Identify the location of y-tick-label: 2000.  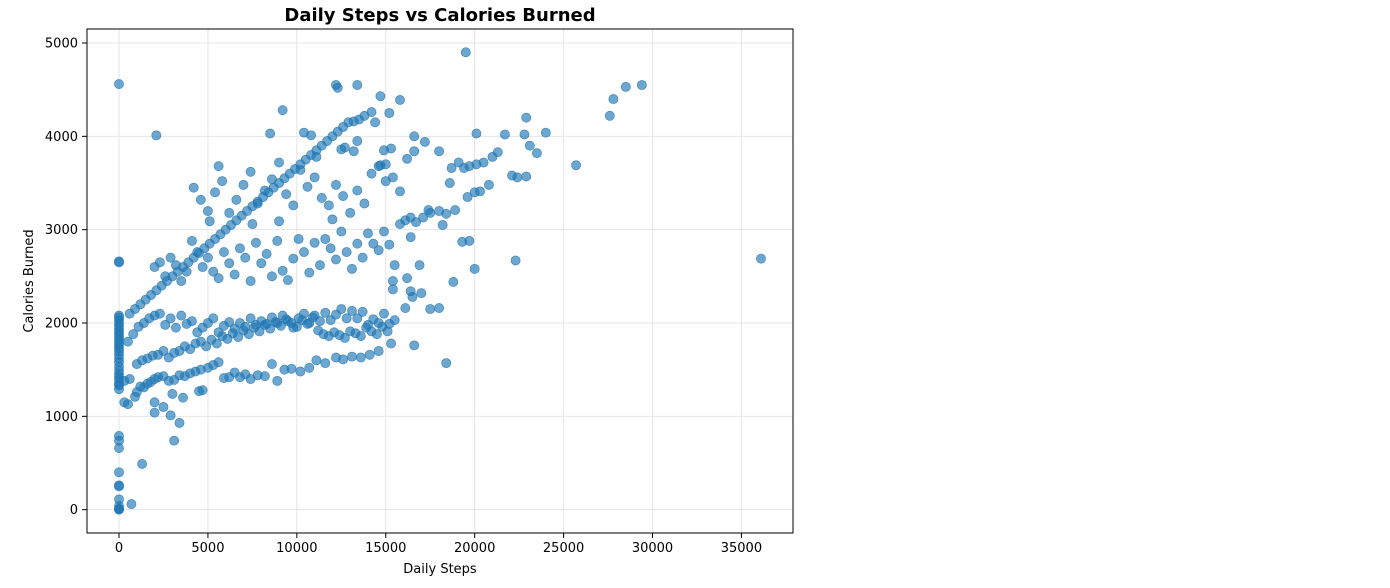
(61, 324).